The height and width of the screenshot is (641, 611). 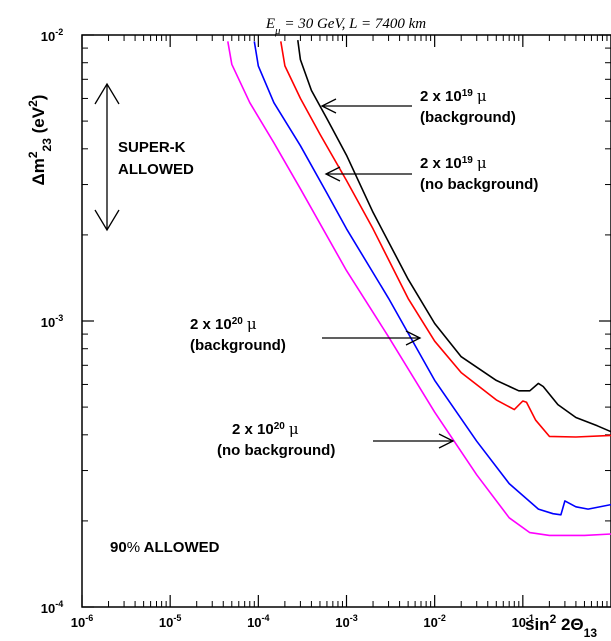 I want to click on label-nbg20-line2: (no background), so click(x=276, y=450).